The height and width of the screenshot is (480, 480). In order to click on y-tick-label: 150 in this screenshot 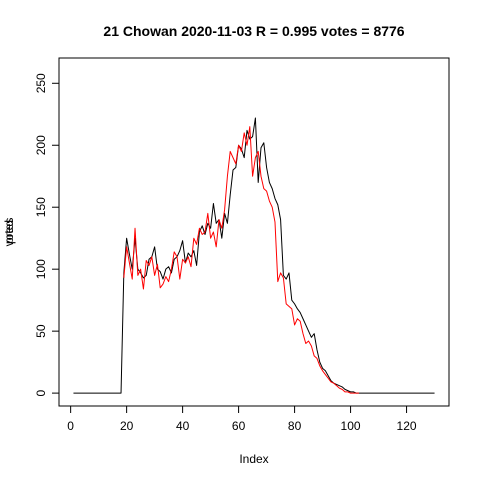, I will do `click(41, 207)`.